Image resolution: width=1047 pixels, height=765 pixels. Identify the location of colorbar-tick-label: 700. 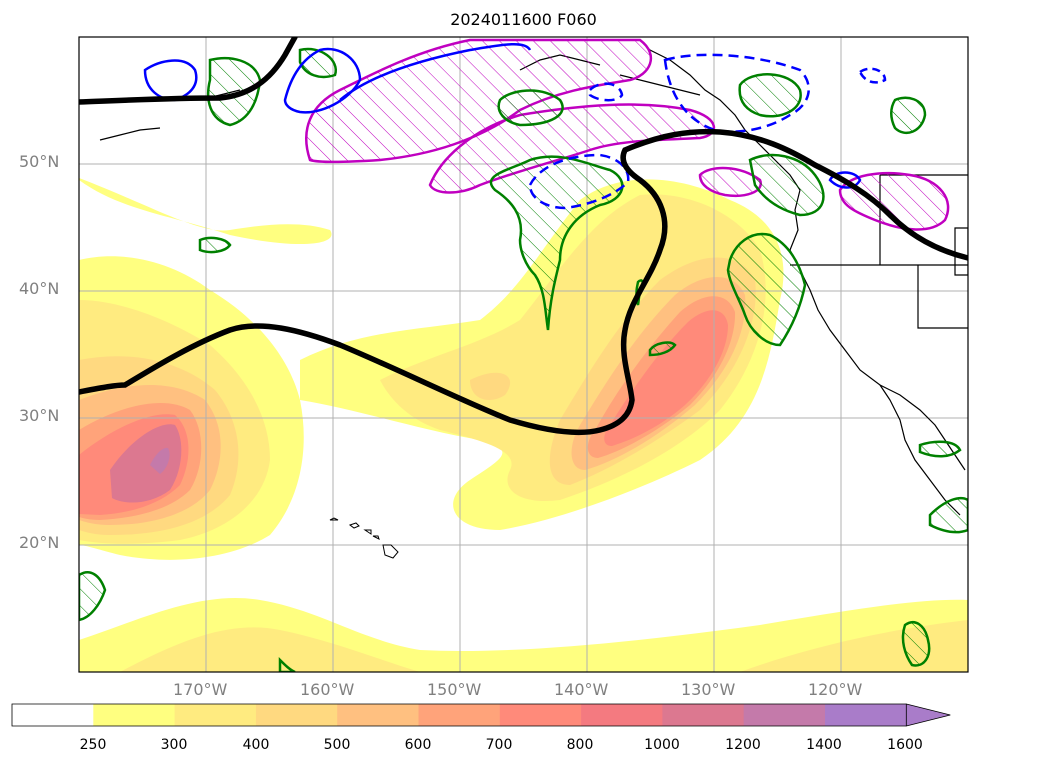
(499, 745).